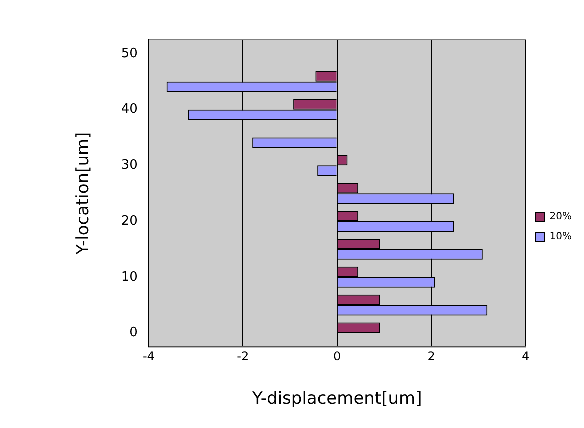  Describe the element at coordinates (432, 357) in the screenshot. I see `x-tick-label: 2` at that location.